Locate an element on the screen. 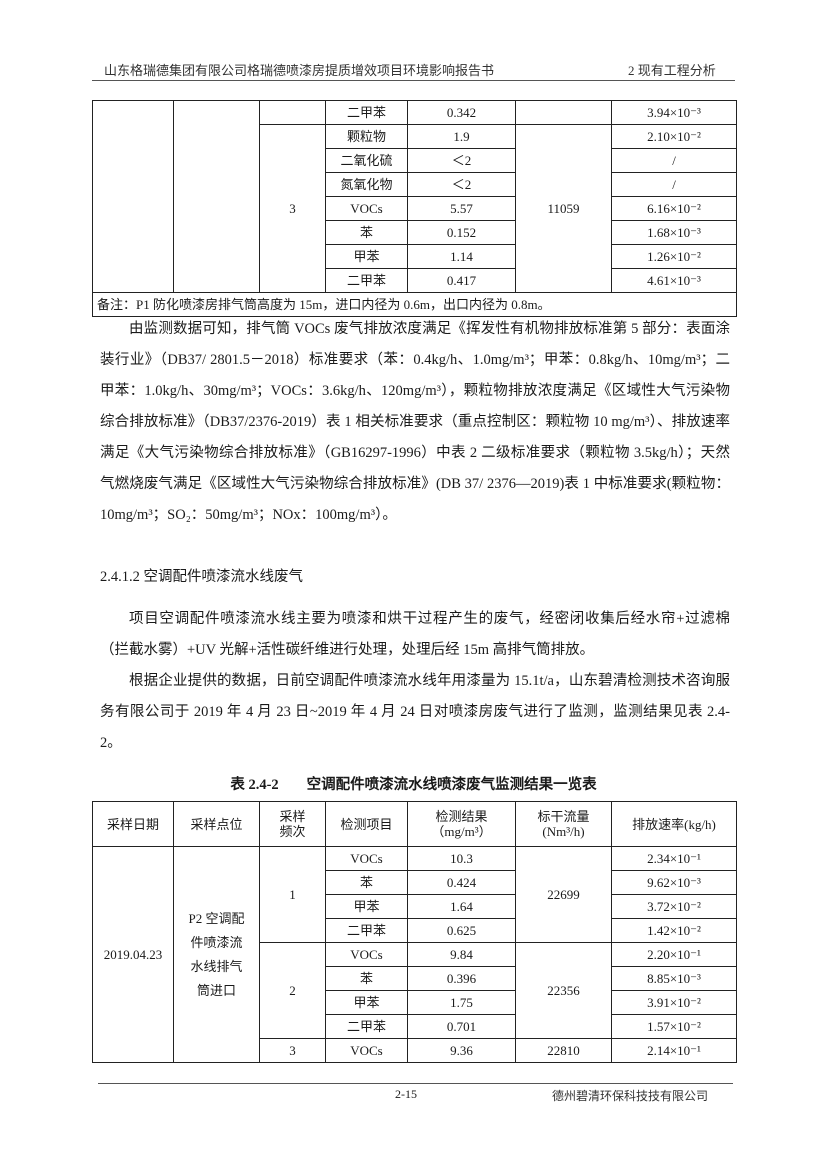 The image size is (827, 1169). header-item: 检测项目 is located at coordinates (366, 824).